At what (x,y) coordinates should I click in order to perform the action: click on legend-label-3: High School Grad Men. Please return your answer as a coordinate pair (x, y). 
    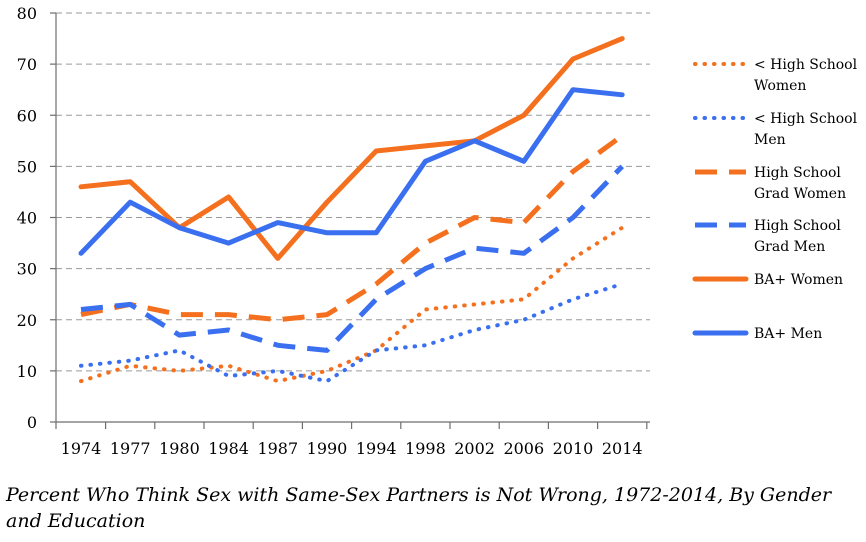
    Looking at the image, I should click on (797, 236).